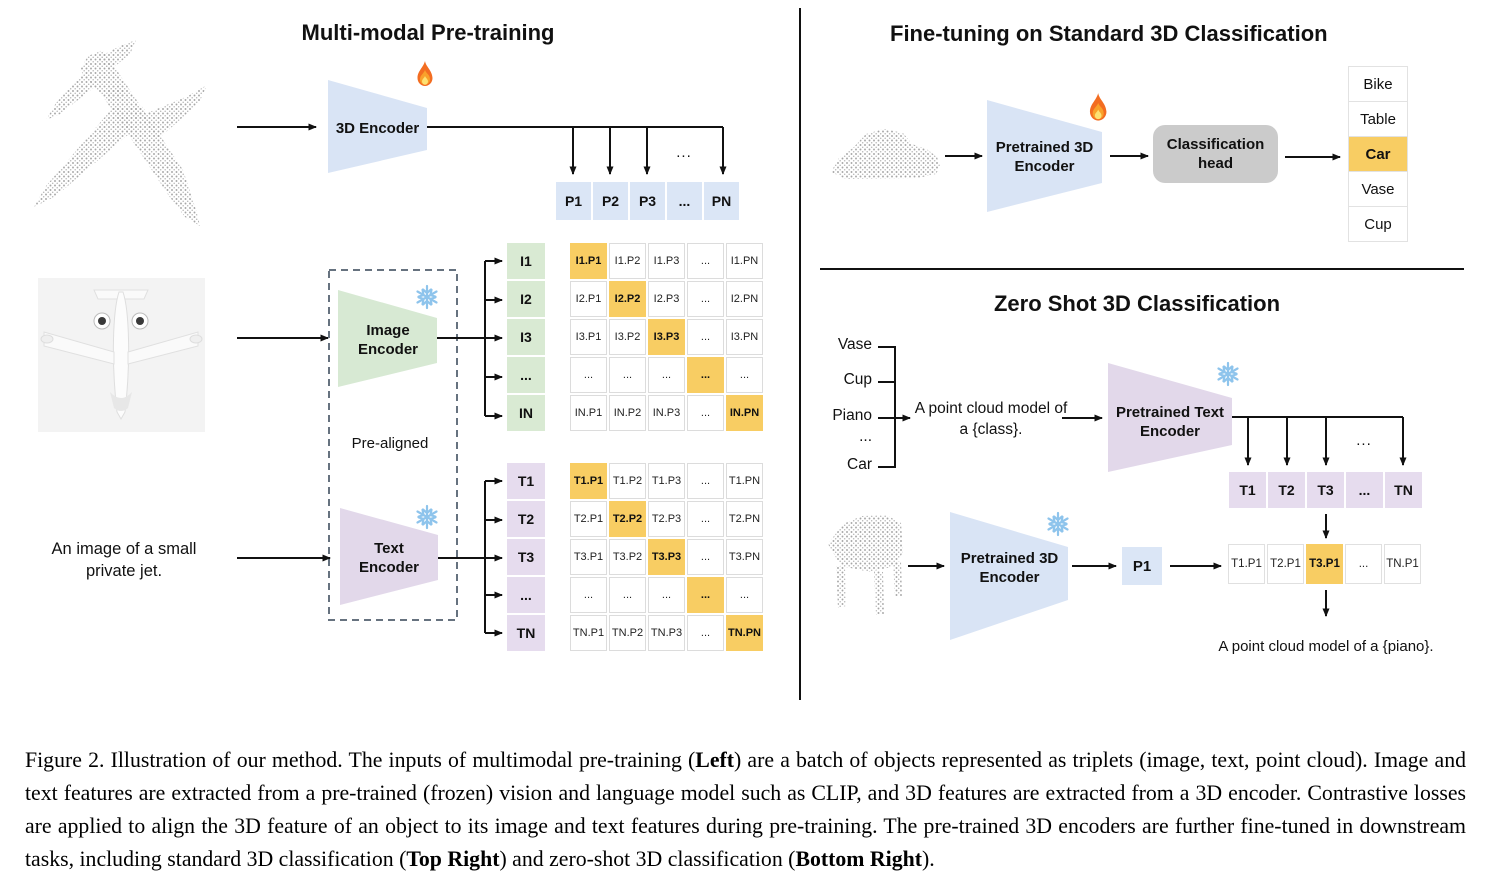 The image size is (1490, 888). Describe the element at coordinates (1325, 490) in the screenshot. I see `zs-text-feature-cell: T3` at that location.